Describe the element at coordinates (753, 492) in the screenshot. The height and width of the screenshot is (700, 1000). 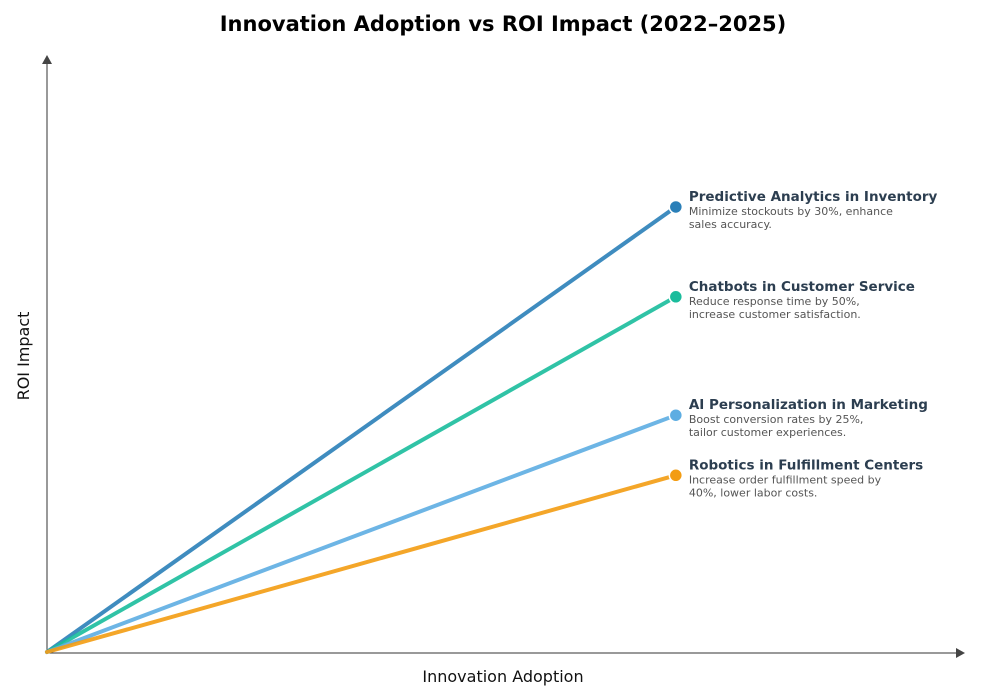
I see `series-description: 40%, lower labor costs.` at that location.